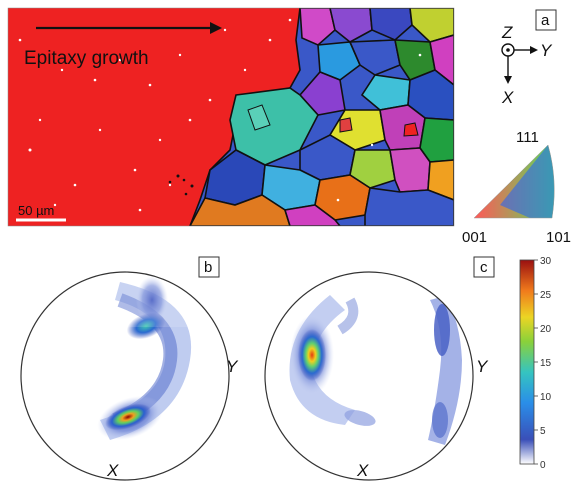  I want to click on colorbar-tick-label: 30, so click(546, 261).